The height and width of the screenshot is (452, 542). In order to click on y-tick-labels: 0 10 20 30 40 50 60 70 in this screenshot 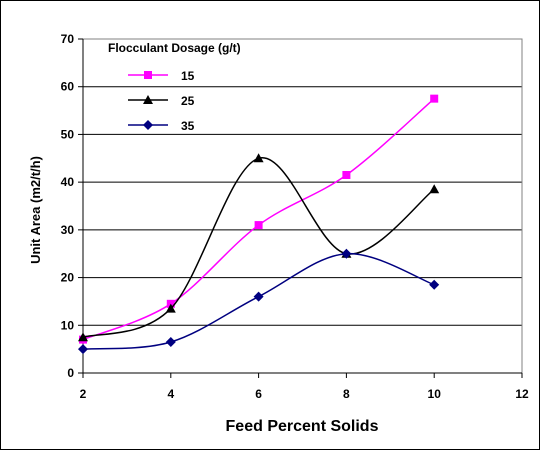, I will do `click(72, 206)`.